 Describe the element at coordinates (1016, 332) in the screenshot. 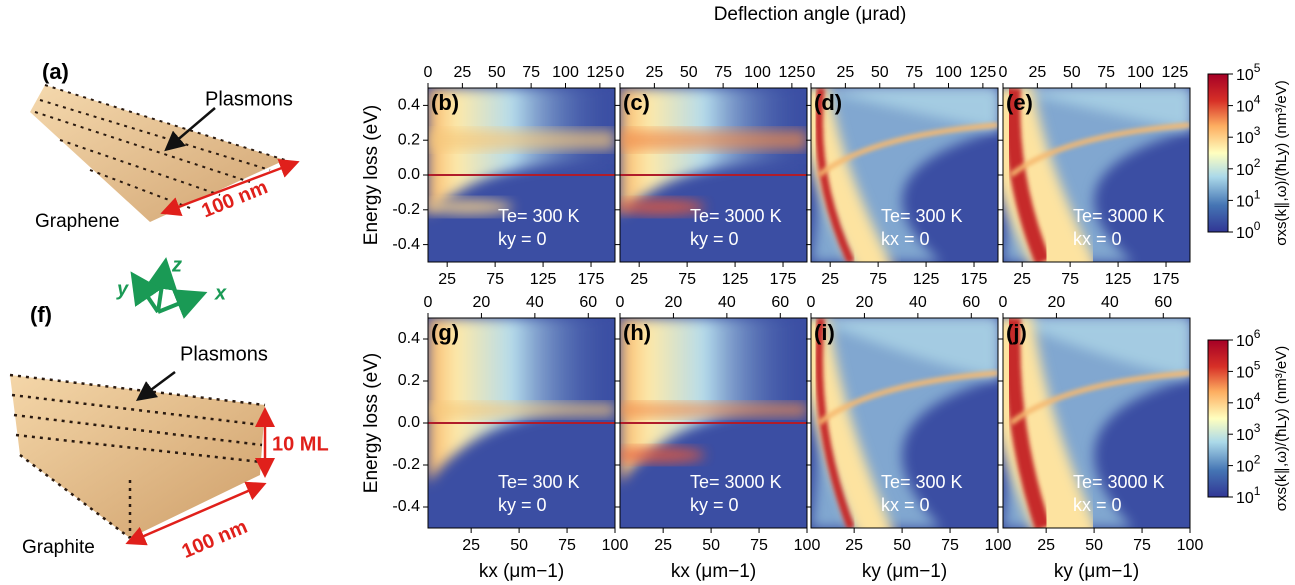

I see `panel-label: (j)` at that location.